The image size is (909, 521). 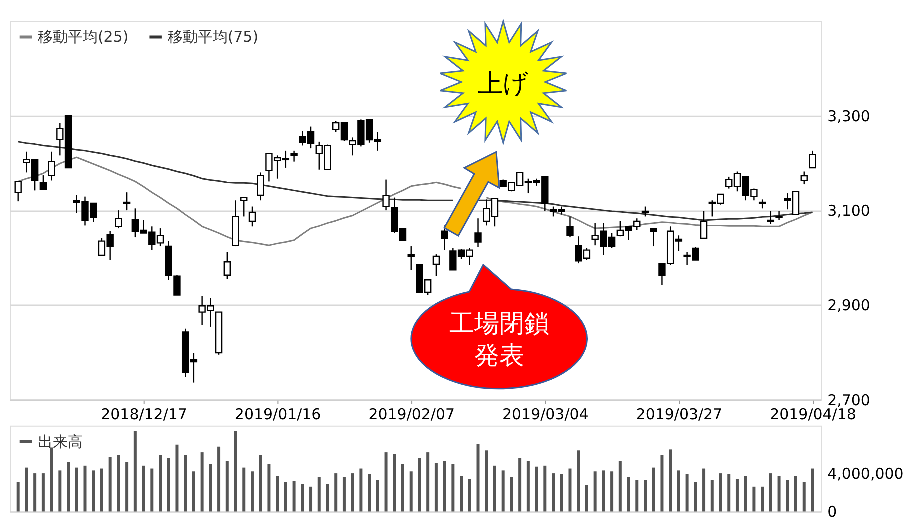 I want to click on x-tick-label: 2018/12/17, so click(x=144, y=414).